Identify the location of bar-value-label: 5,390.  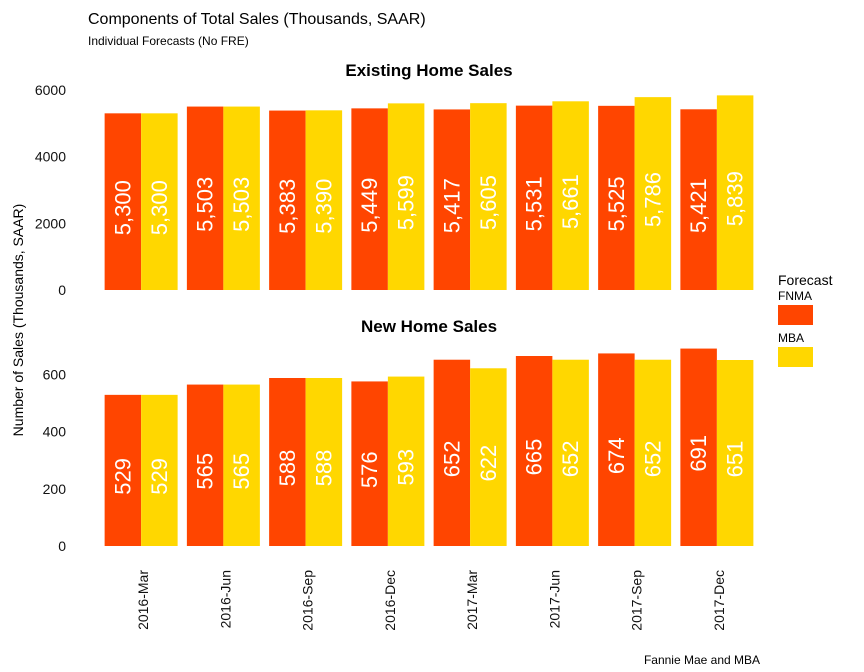
(323, 206).